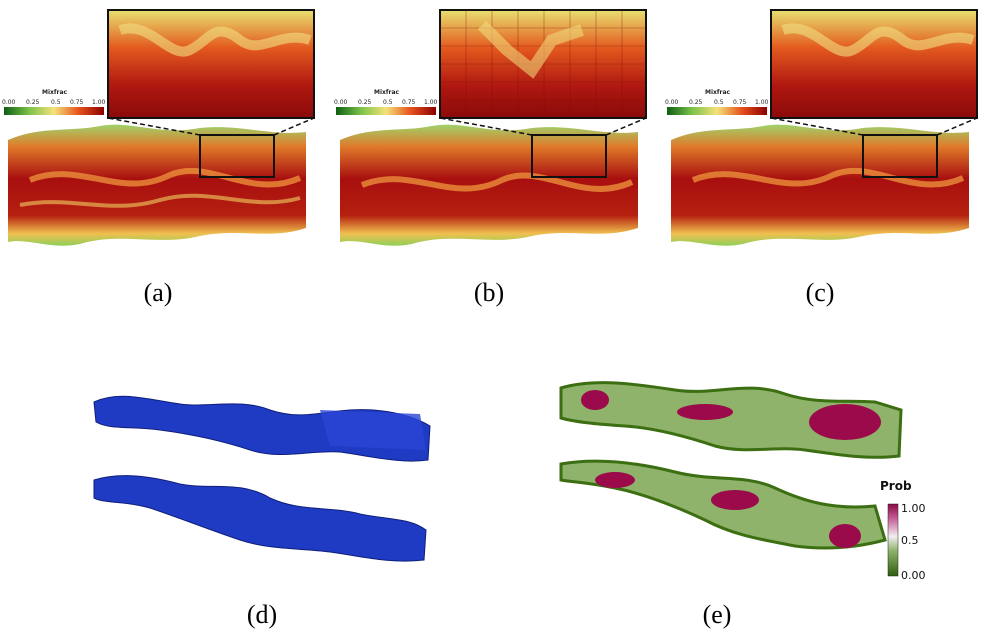 The width and height of the screenshot is (989, 643). I want to click on panel-b: Mixfrac 0.00 0.25 0.5 0.75 1.00, so click(492, 130).